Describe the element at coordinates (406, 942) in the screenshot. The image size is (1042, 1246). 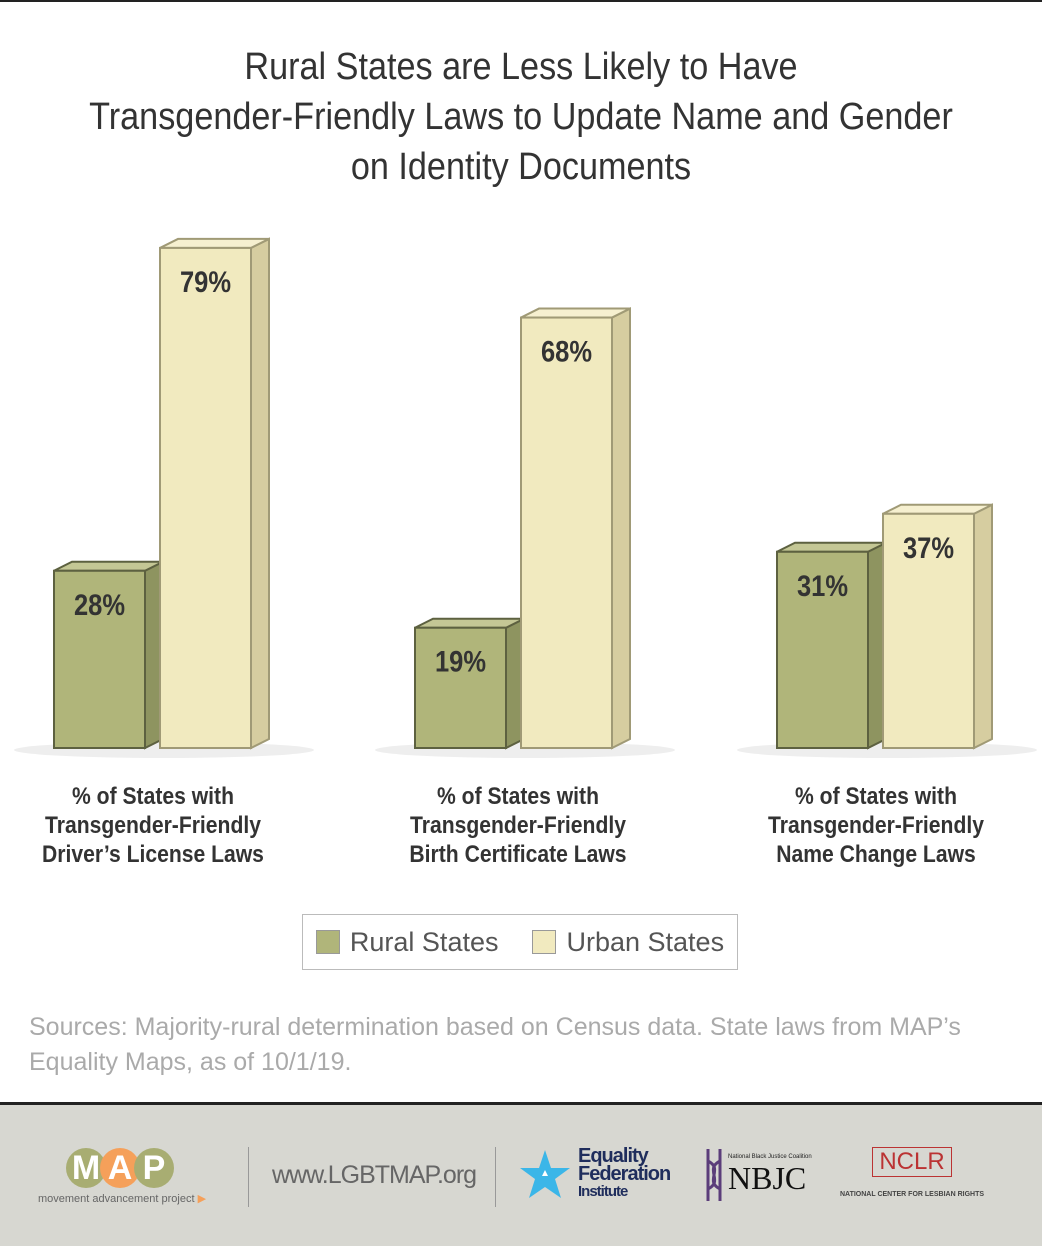
I see `legend-item-rural: Rural States` at that location.